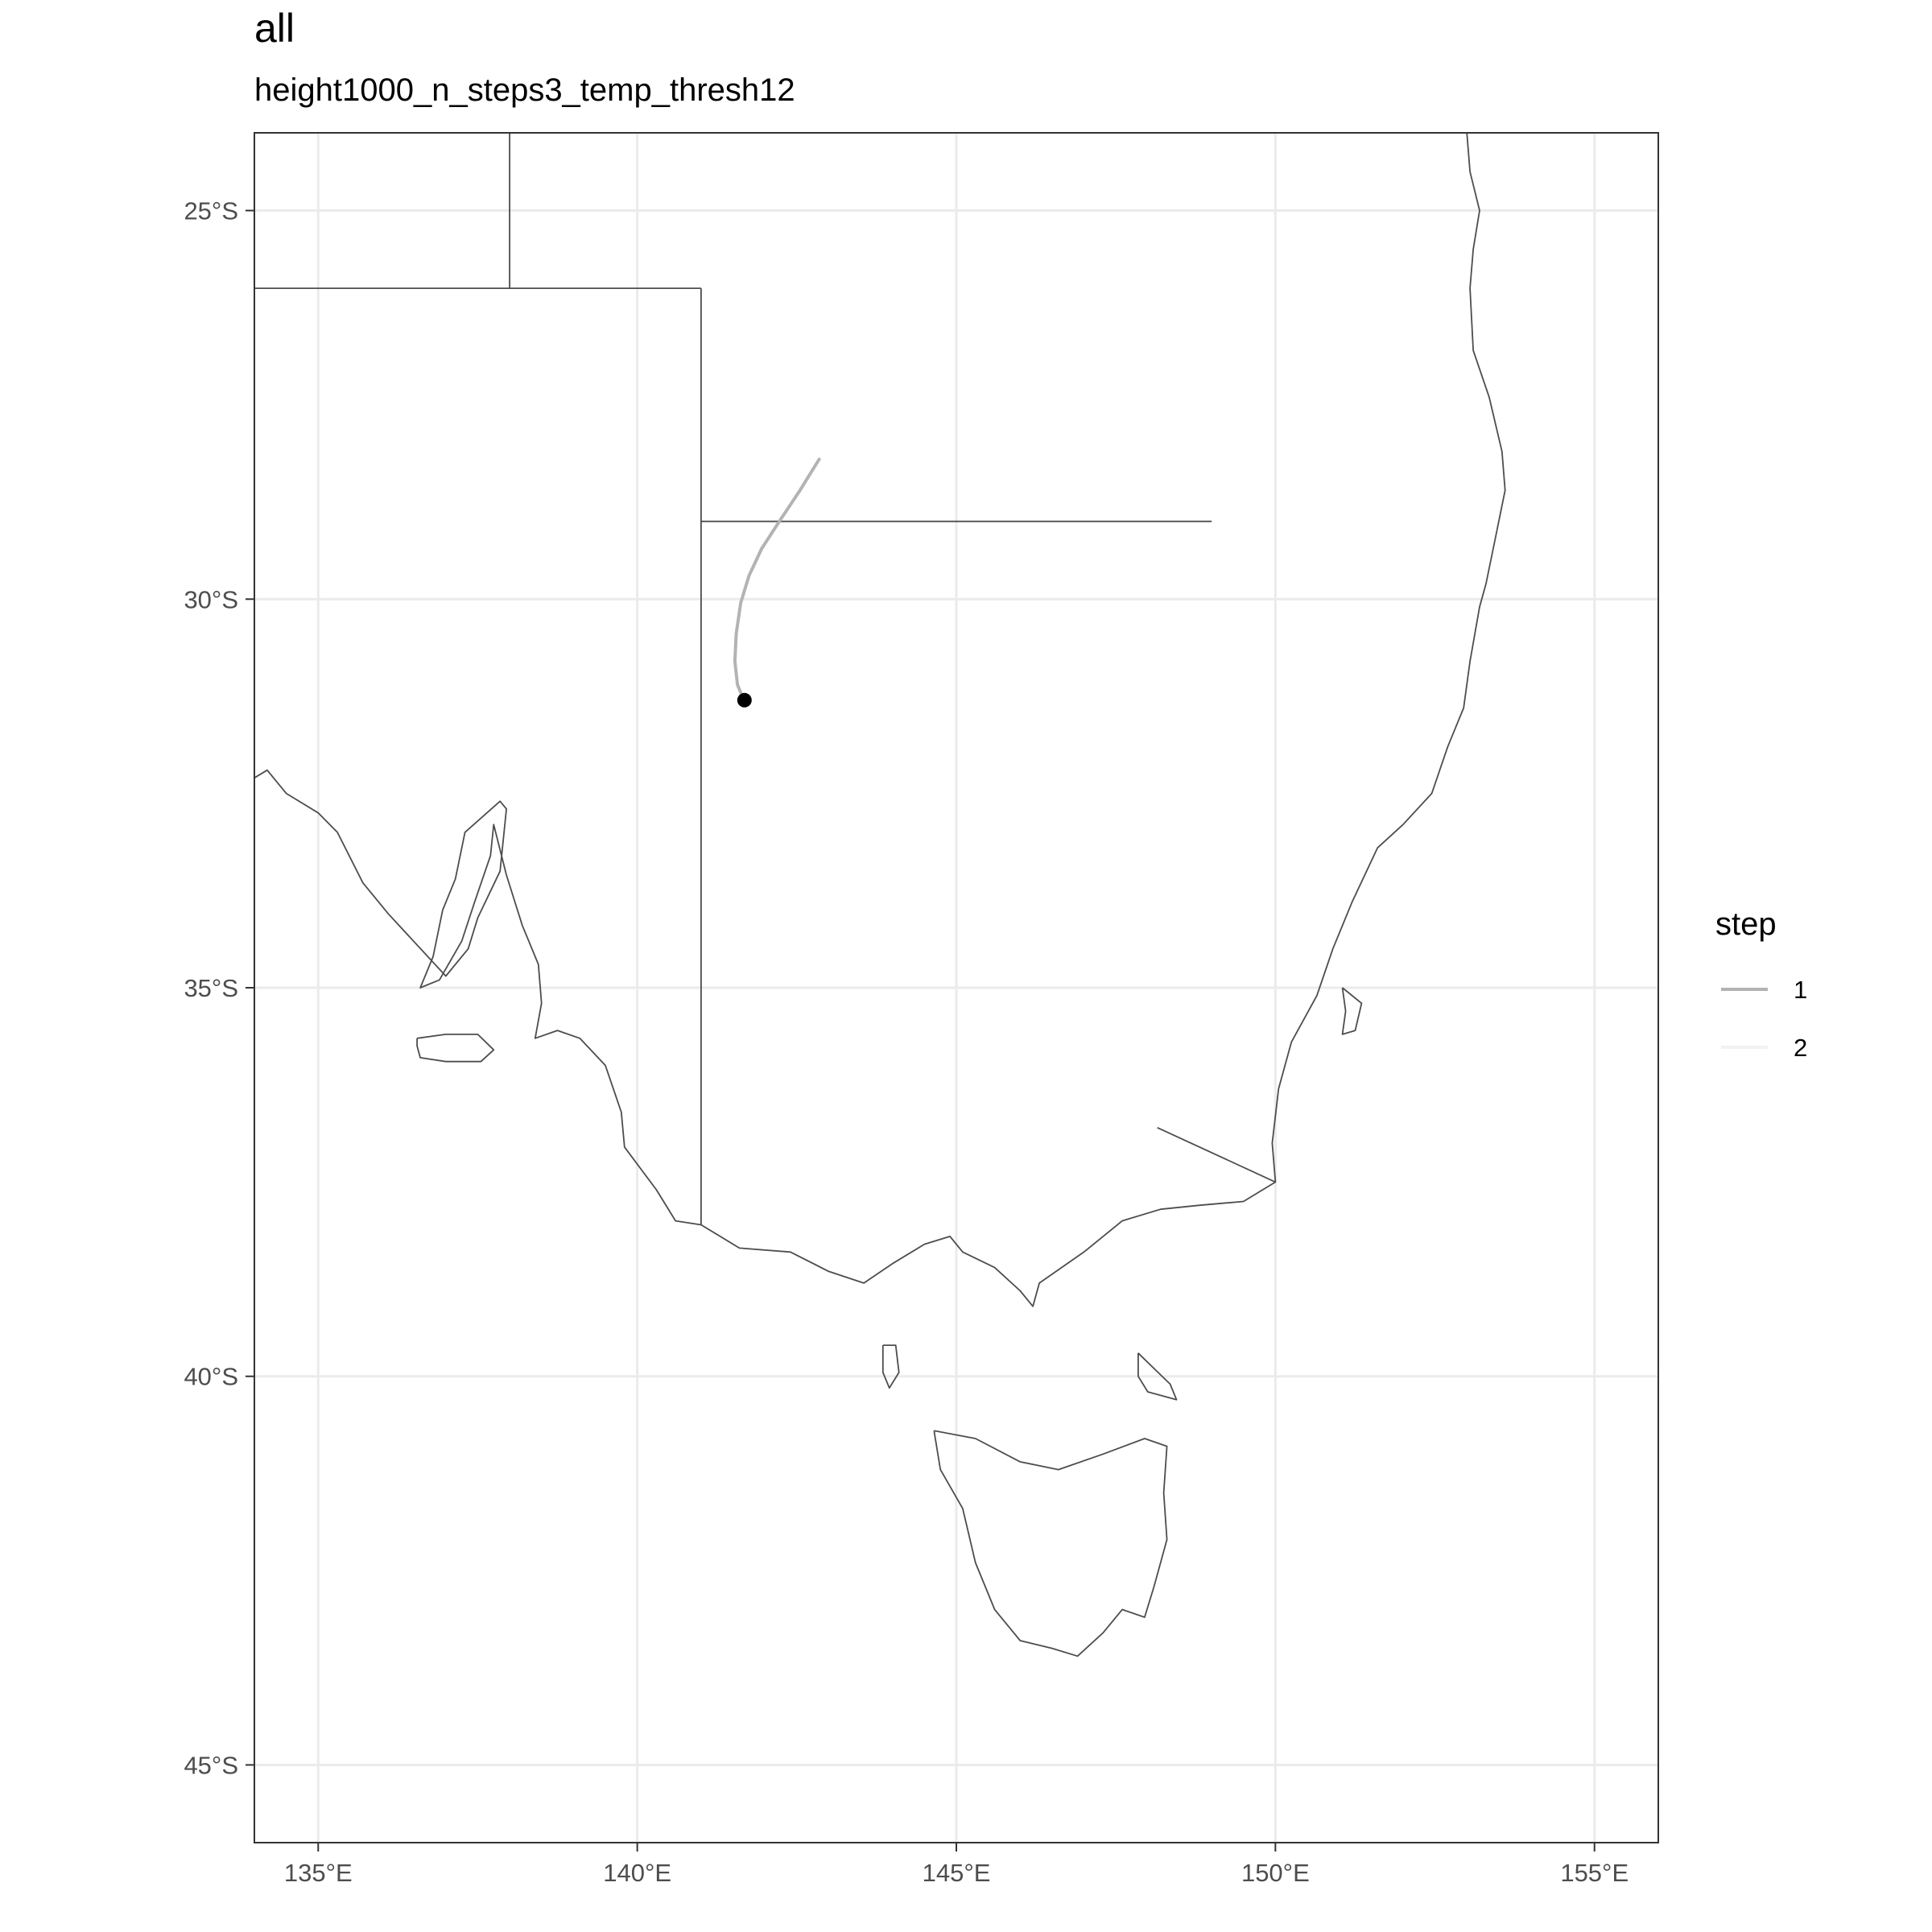  Describe the element at coordinates (957, 1873) in the screenshot. I see `x-tick-label: 145°E` at that location.